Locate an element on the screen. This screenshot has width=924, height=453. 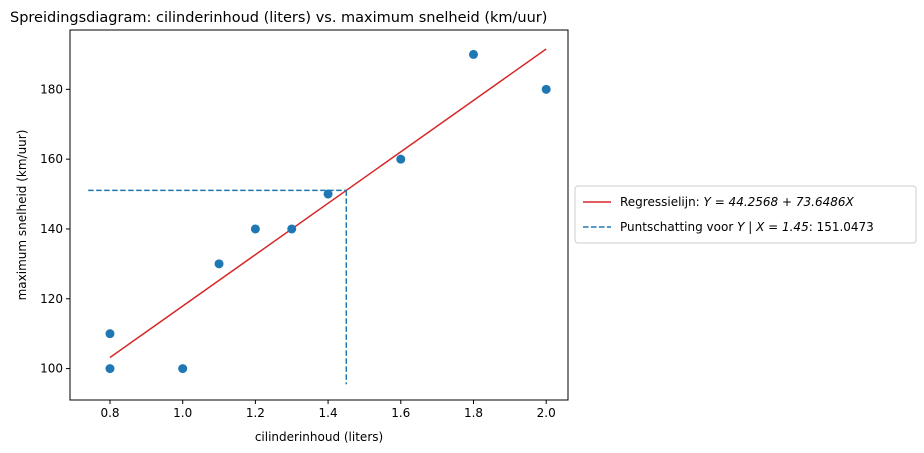
x-tick-label: 1.2 is located at coordinates (255, 413).